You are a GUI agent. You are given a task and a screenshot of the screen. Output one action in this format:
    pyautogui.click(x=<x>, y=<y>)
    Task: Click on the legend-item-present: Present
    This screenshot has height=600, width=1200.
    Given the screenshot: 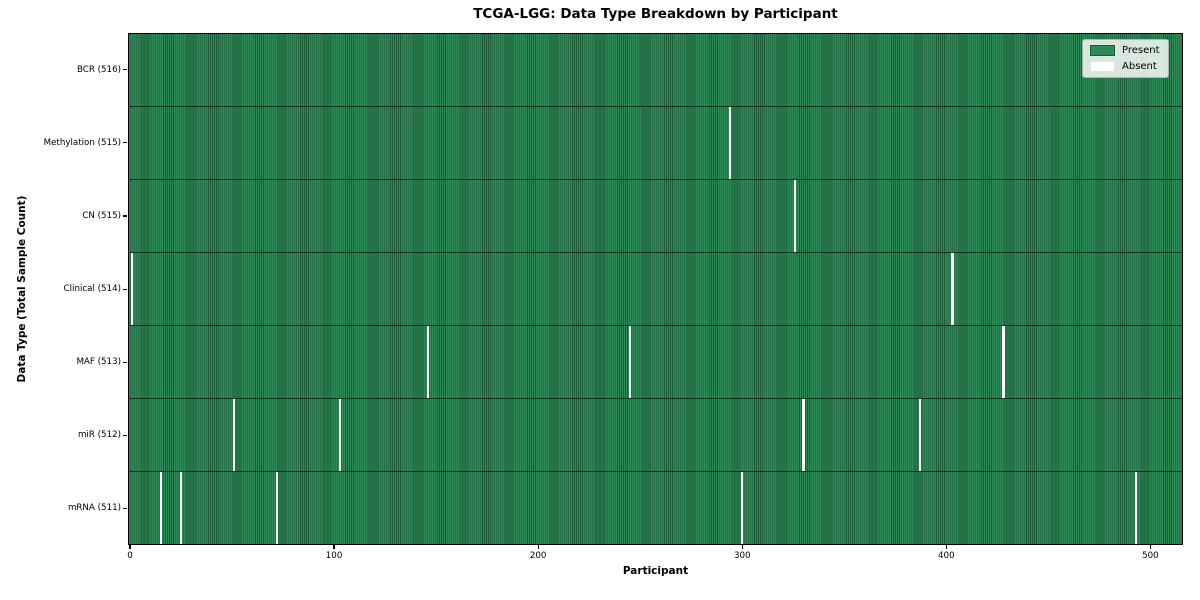 What is the action you would take?
    pyautogui.click(x=1125, y=50)
    